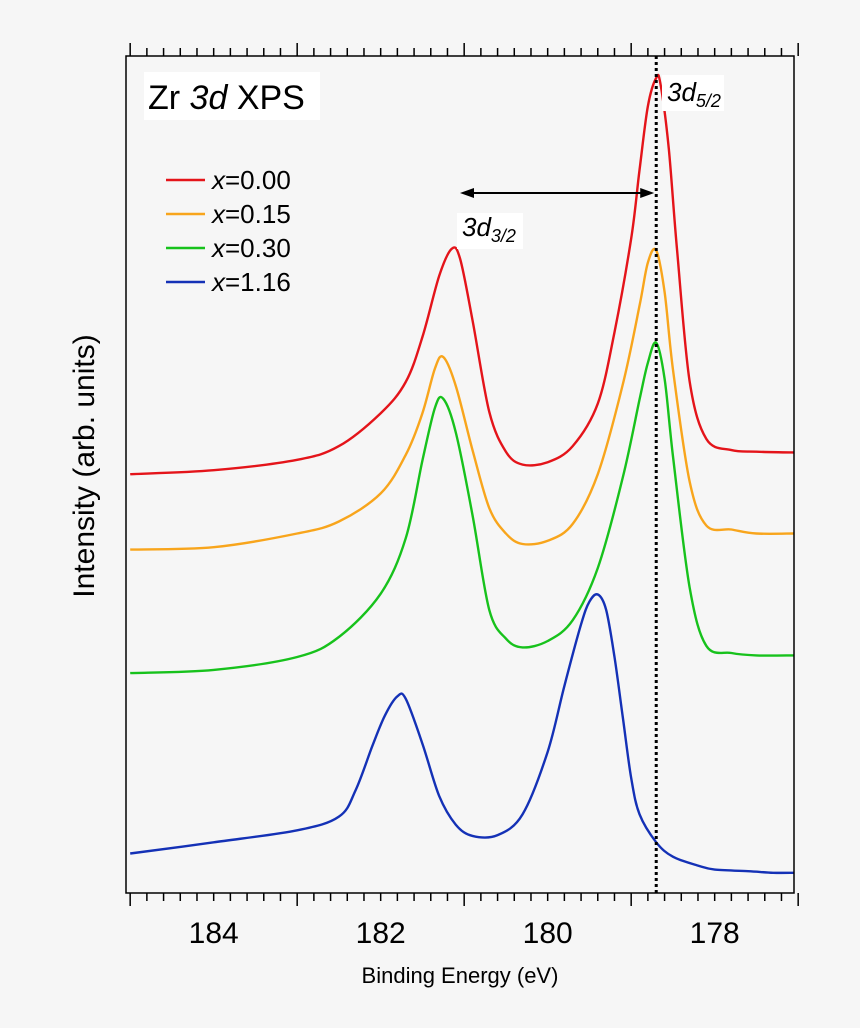  I want to click on legend-label: x=1.16, so click(250, 282).